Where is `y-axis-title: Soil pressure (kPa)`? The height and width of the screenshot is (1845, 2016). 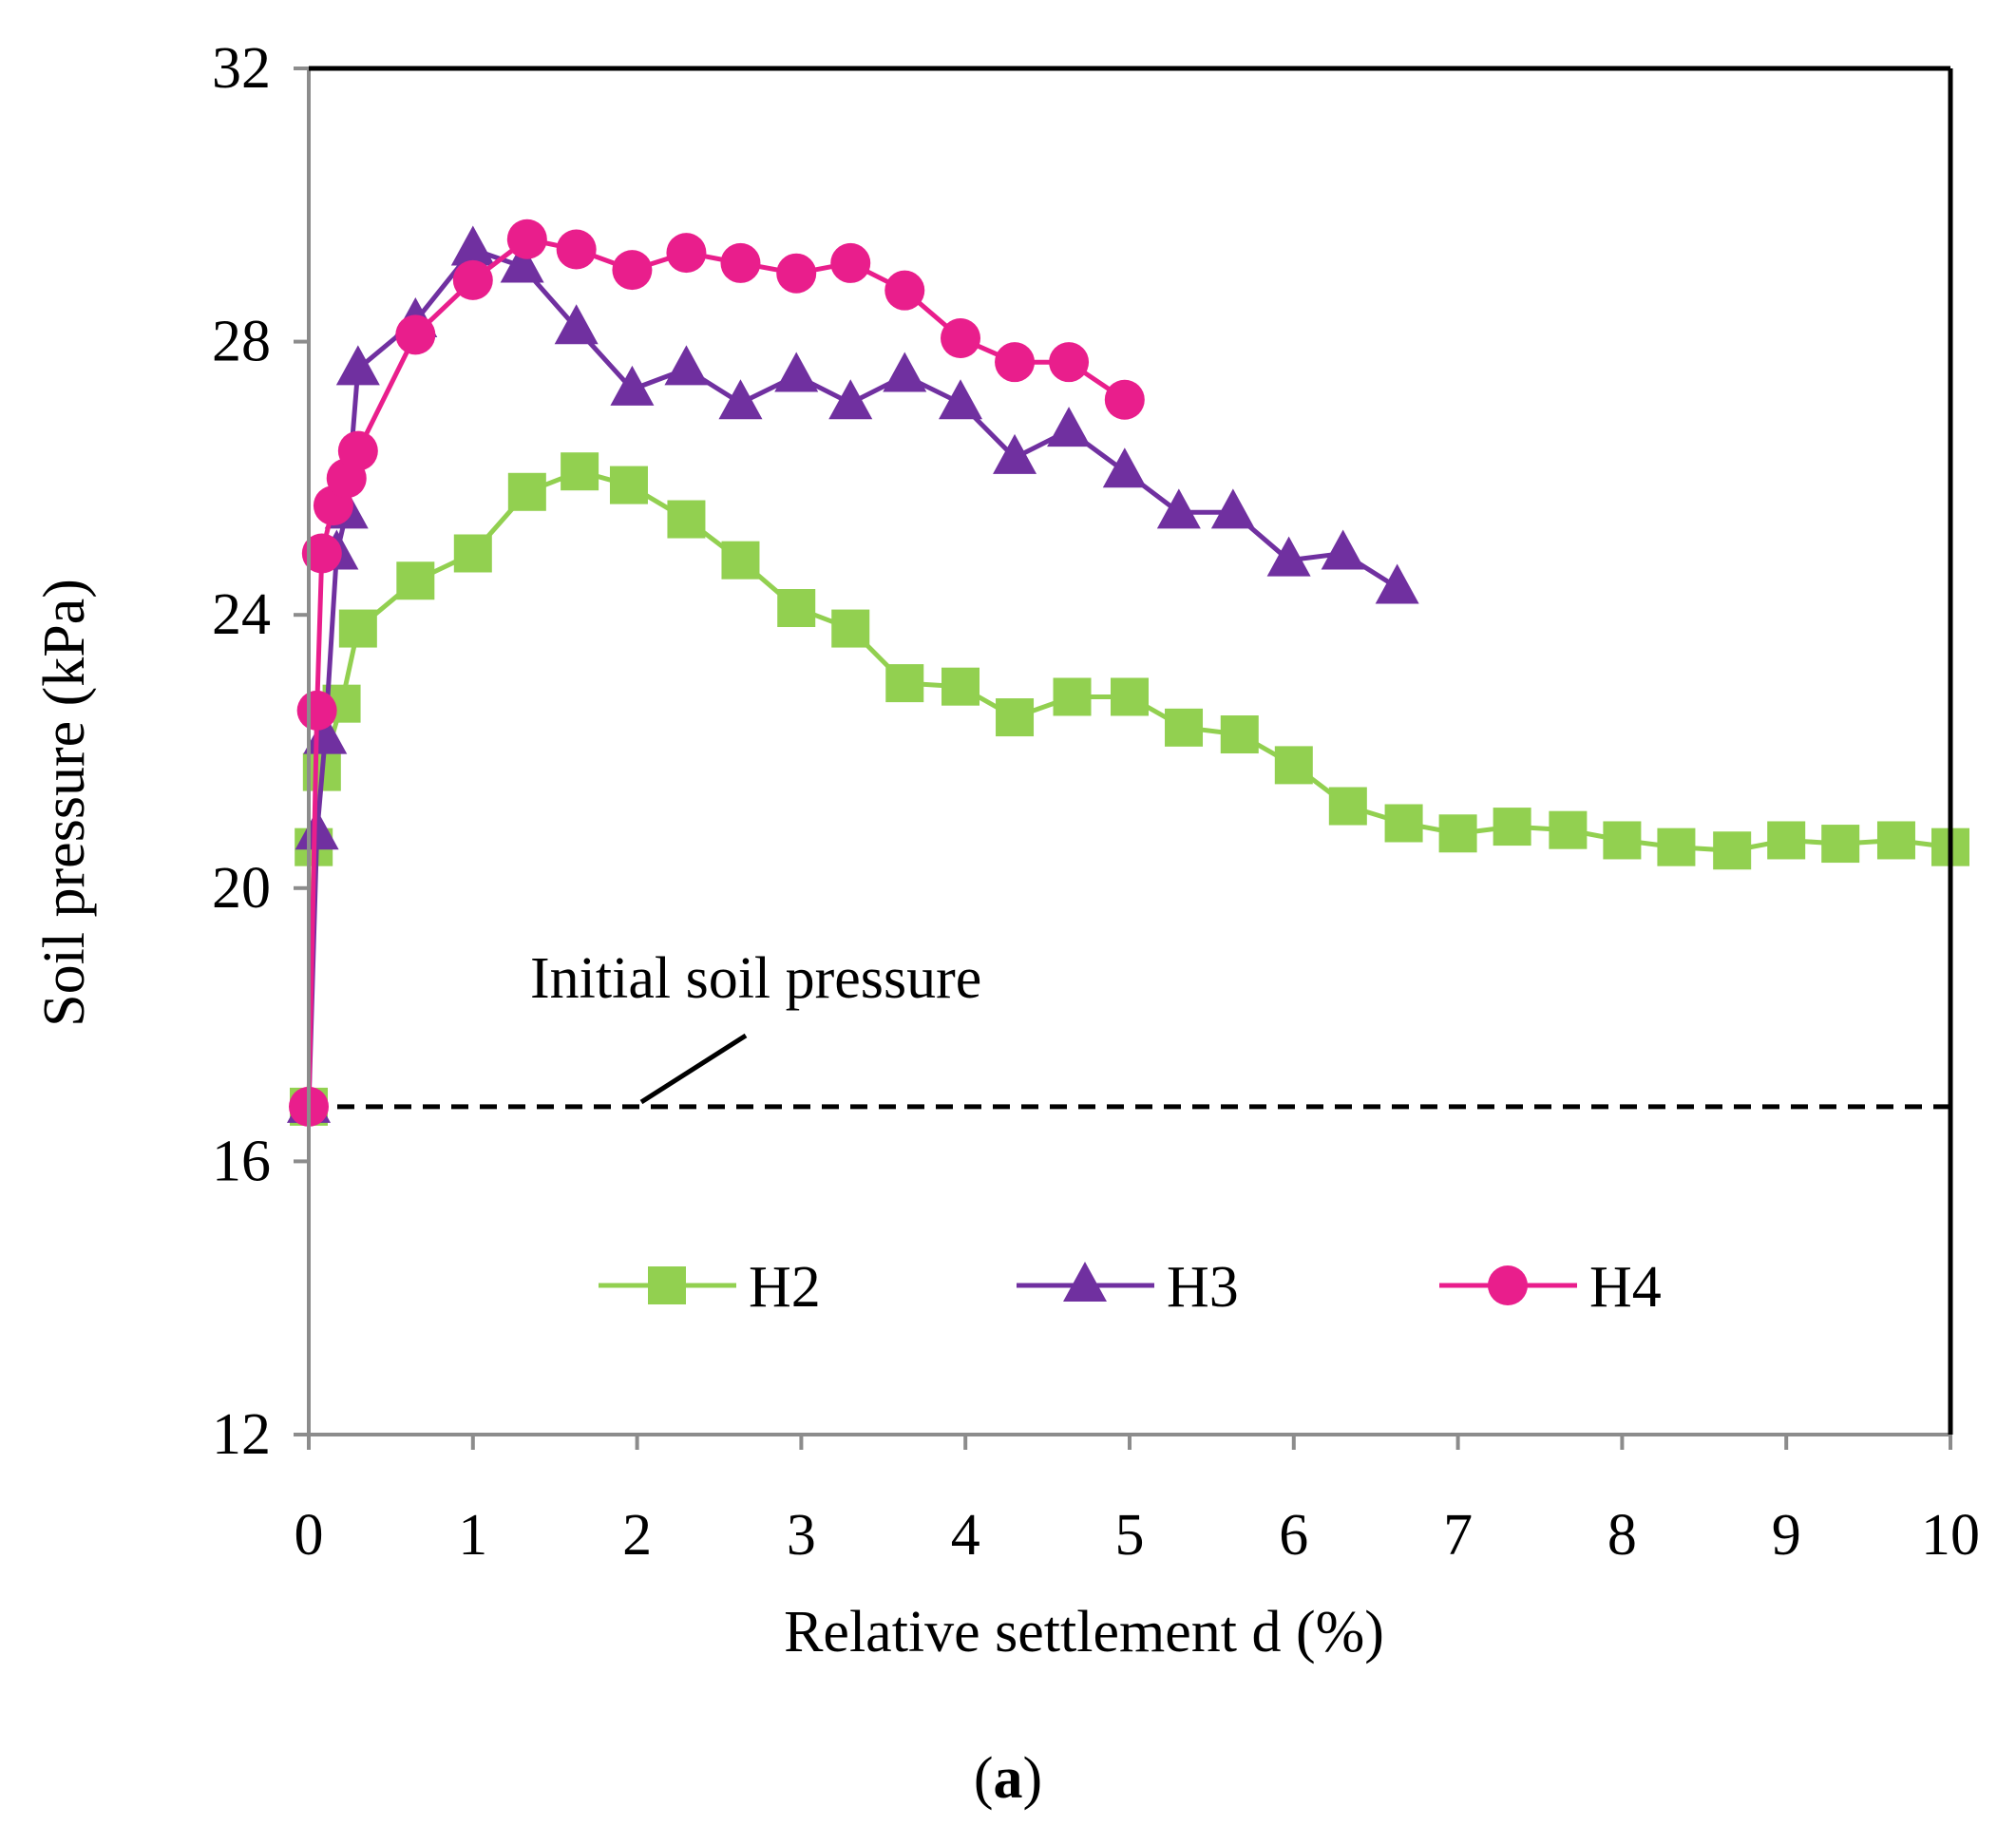 y-axis-title: Soil pressure (kPa) is located at coordinates (64, 803).